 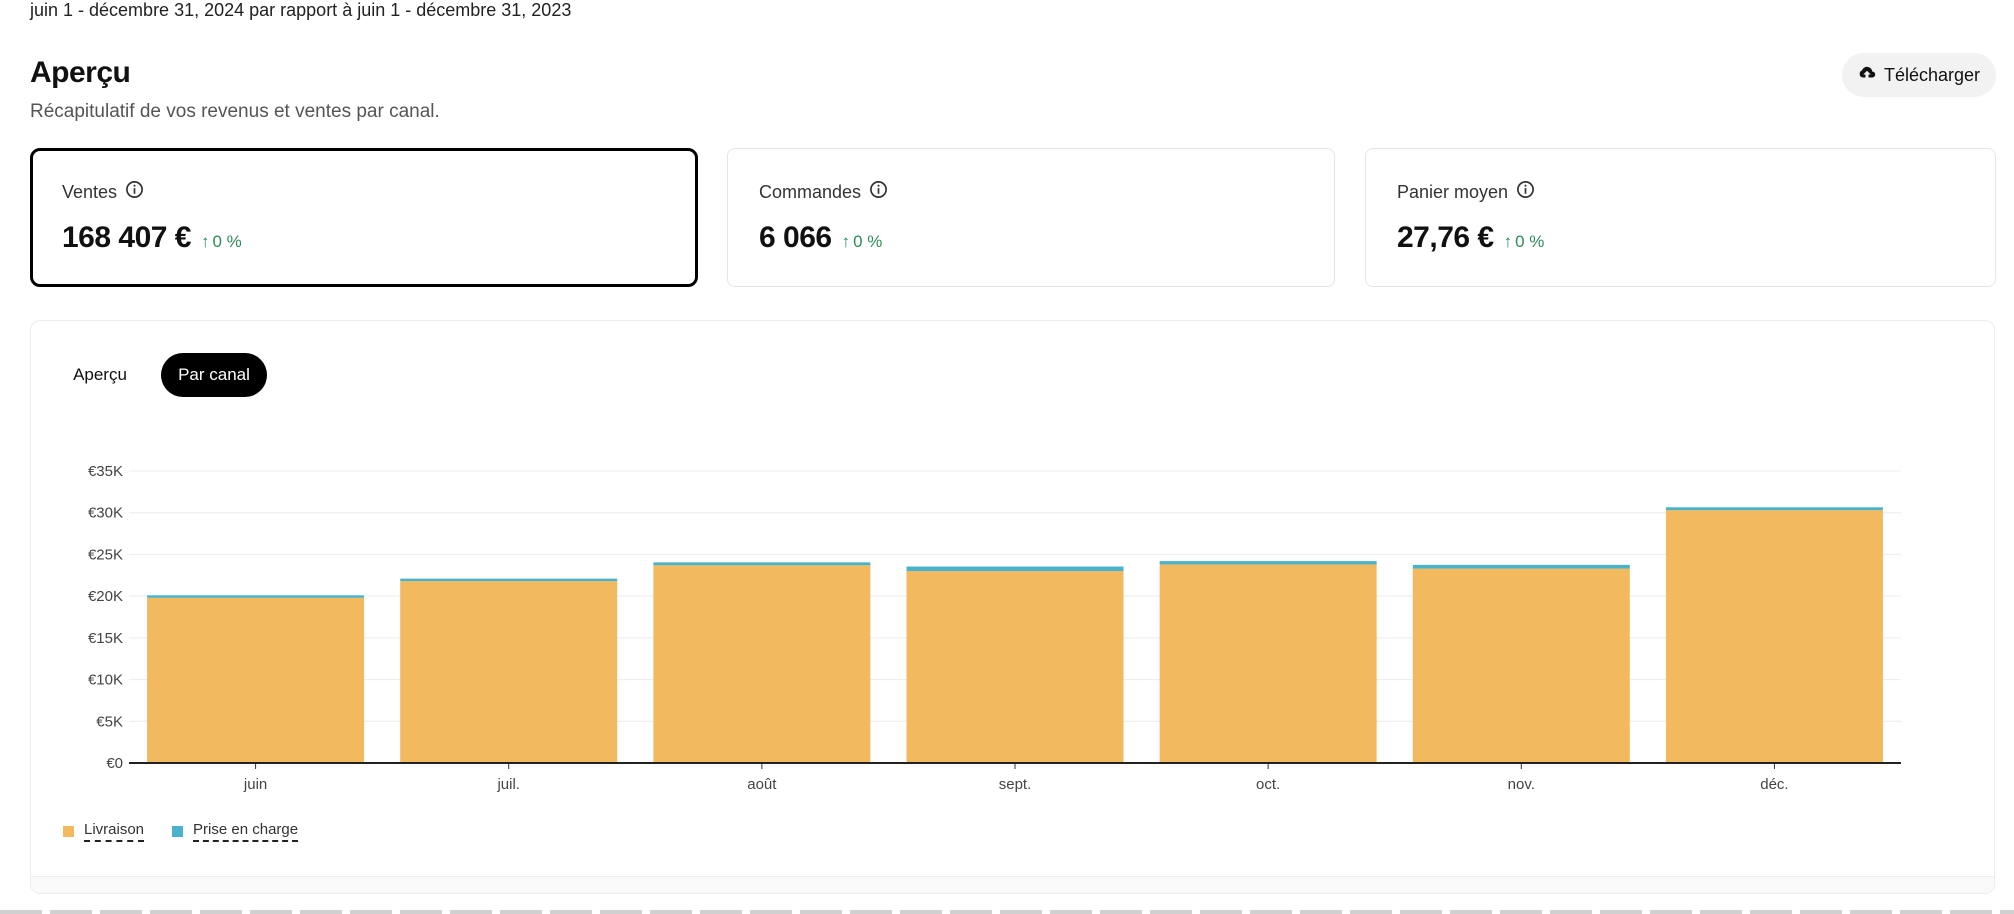 I want to click on x-tick-label: août, so click(x=762, y=784).